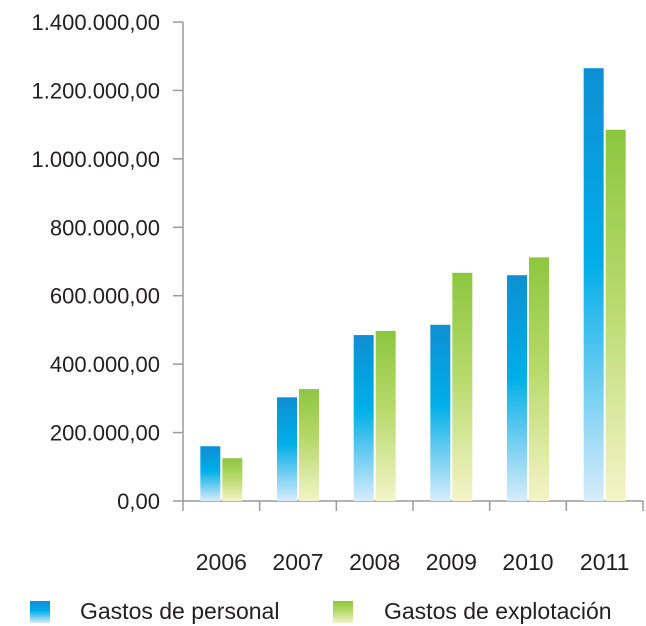  I want to click on legend-swatch-gastos-de-personal, so click(40, 612).